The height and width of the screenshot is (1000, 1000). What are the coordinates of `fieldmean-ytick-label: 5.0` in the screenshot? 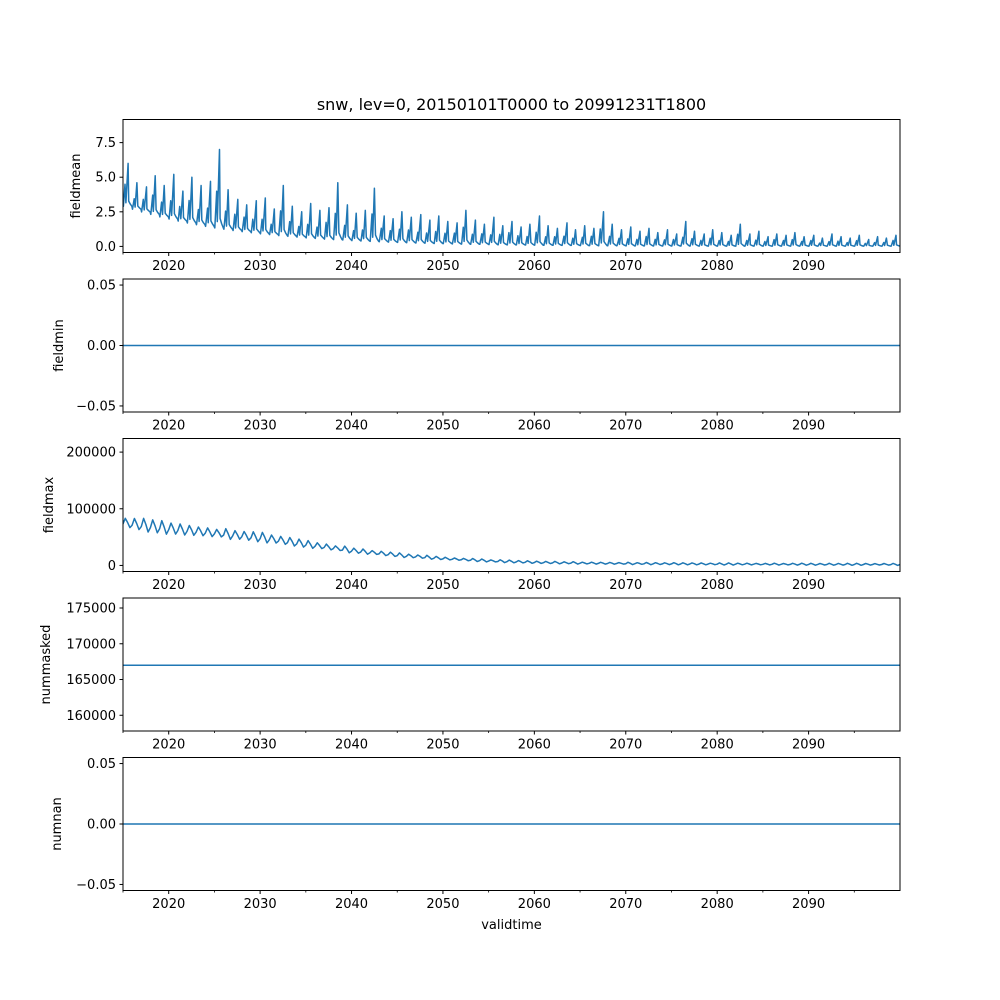 It's located at (105, 178).